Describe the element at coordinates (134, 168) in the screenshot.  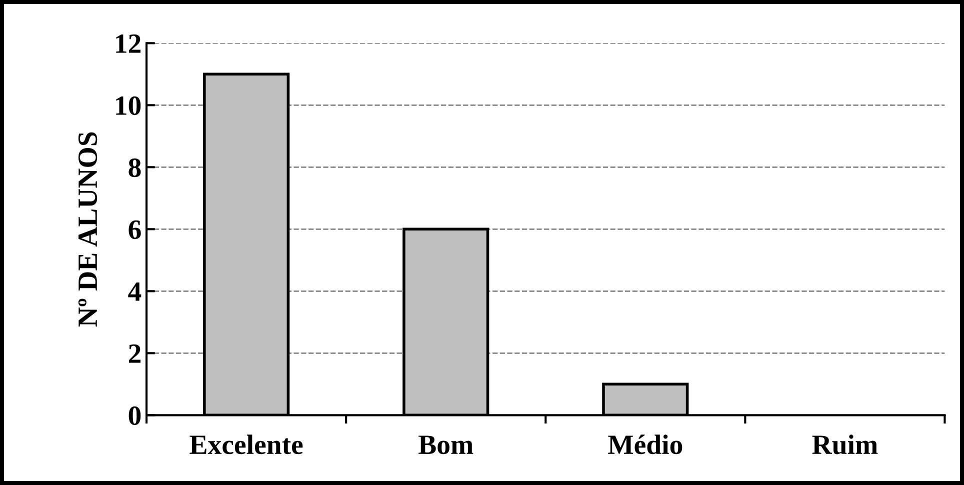
I see `y-tick-label: 8` at that location.